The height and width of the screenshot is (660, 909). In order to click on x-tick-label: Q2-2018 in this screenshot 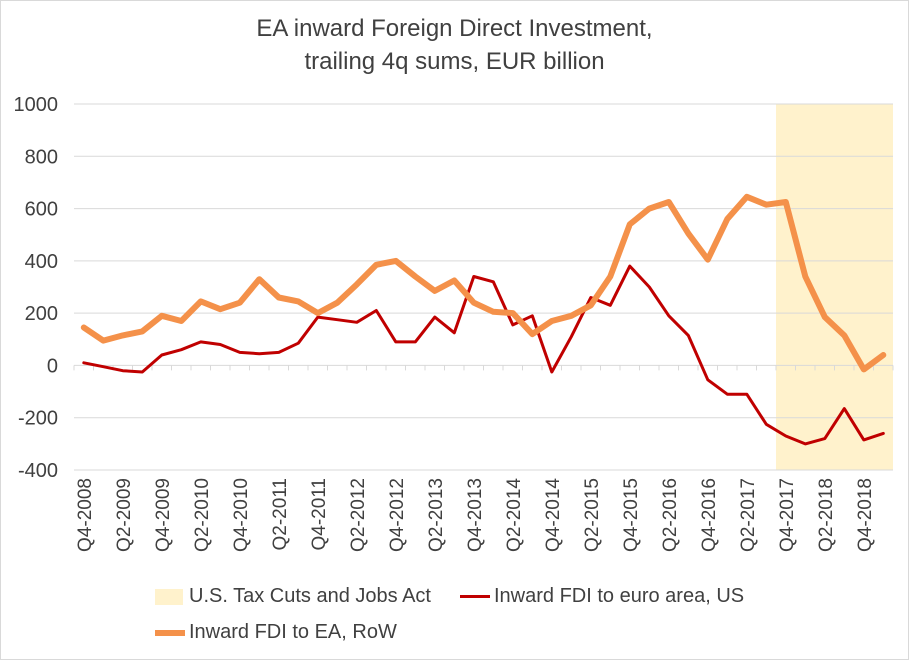, I will do `click(826, 515)`.